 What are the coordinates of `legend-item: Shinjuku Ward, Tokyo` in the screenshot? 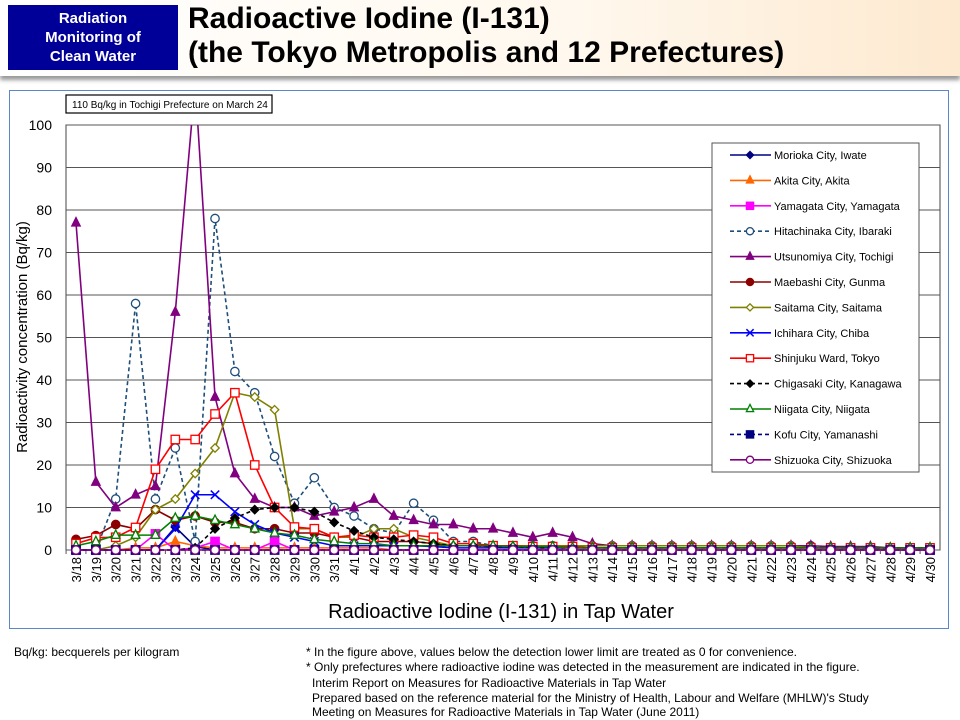 It's located at (805, 359).